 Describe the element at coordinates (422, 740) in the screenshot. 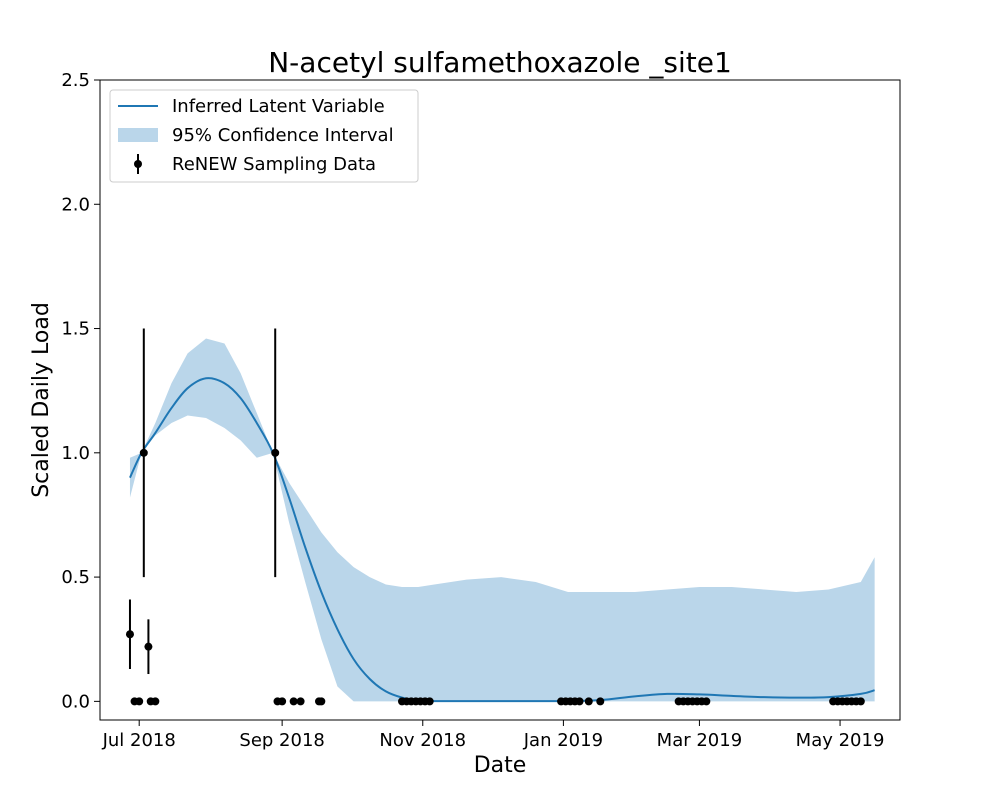

I see `x-tick-label: Nov 2018` at that location.